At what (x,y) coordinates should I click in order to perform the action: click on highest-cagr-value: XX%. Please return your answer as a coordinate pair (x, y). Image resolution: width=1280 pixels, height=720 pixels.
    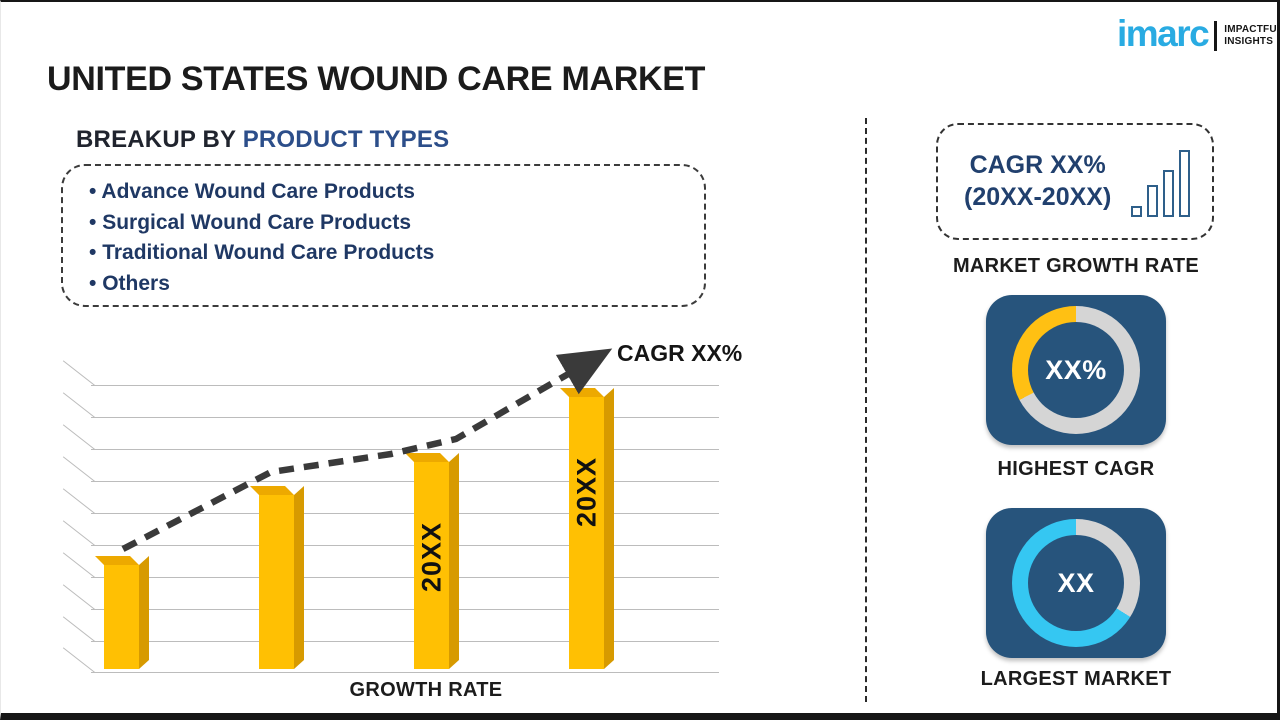
    Looking at the image, I should click on (1076, 369).